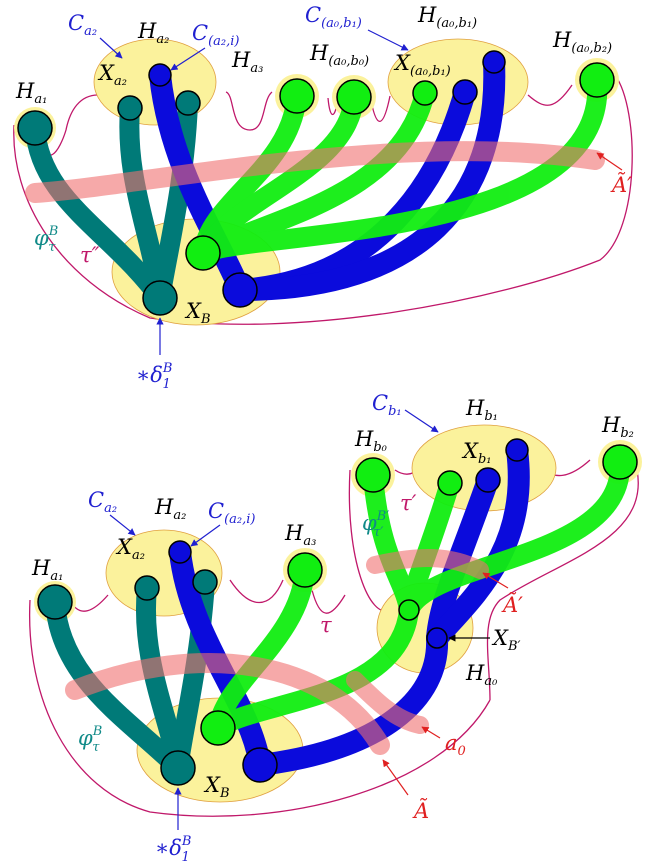 This screenshot has height=865, width=654. What do you see at coordinates (297, 96) in the screenshot?
I see `top-node-Ha3` at bounding box center [297, 96].